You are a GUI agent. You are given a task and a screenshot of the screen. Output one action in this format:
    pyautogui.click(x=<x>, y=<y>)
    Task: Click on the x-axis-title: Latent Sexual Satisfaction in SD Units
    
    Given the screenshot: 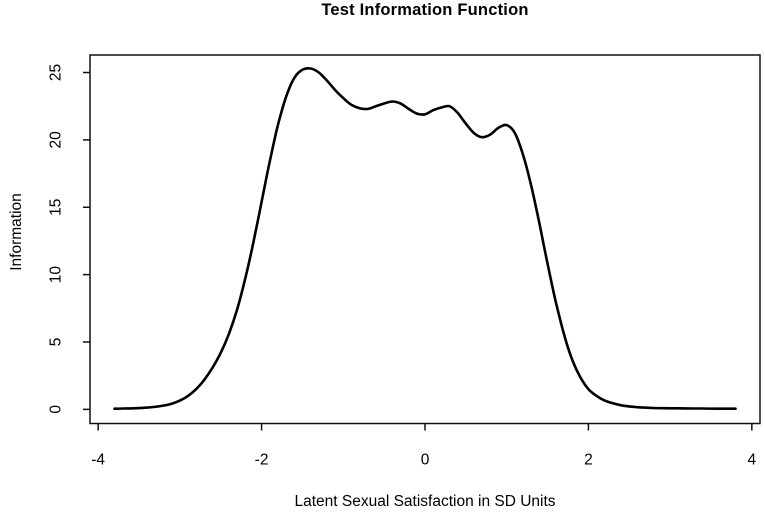 What is the action you would take?
    pyautogui.click(x=425, y=501)
    